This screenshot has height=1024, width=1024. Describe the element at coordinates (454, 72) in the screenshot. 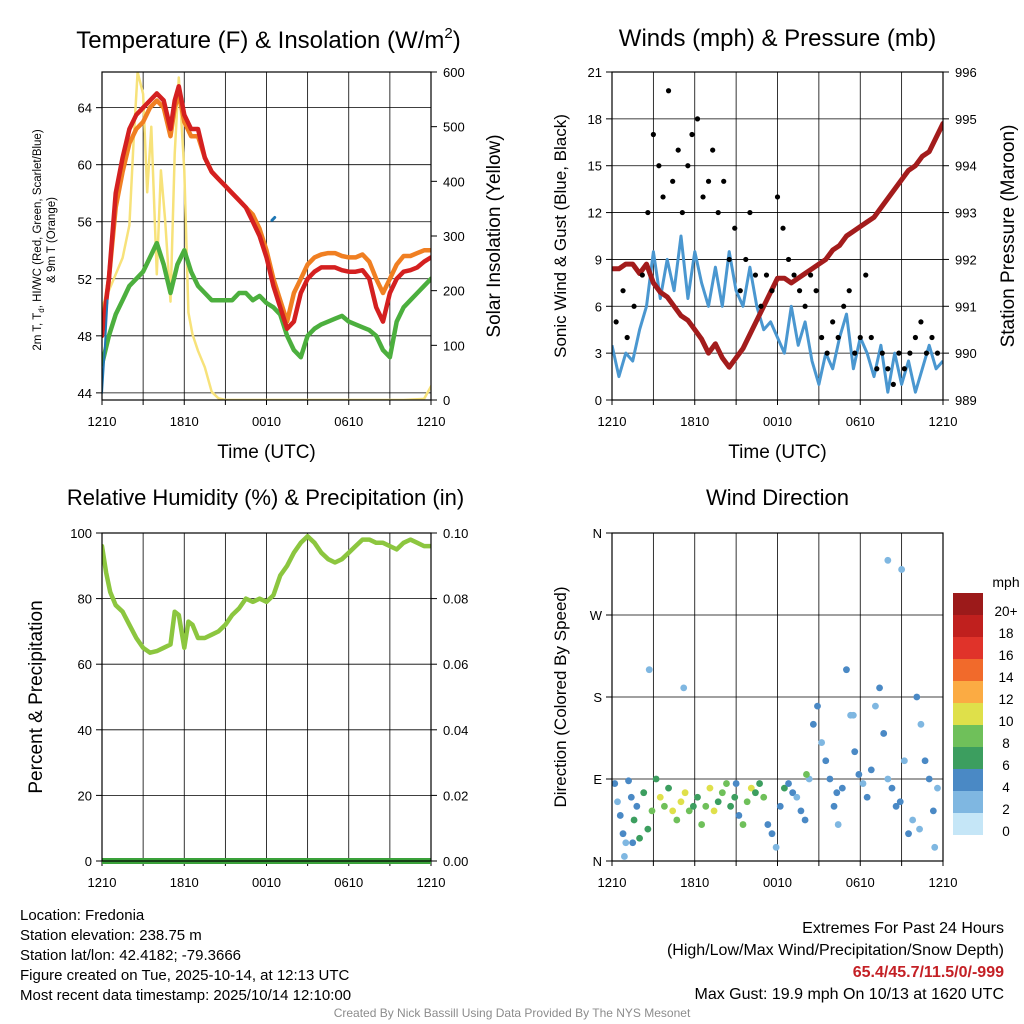

I see `temperature-y2tick-label: 600` at that location.